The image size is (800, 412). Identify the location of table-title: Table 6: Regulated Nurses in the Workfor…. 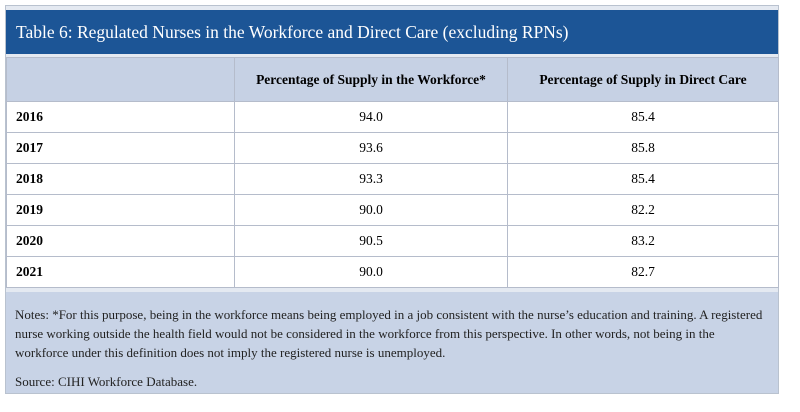
(392, 32).